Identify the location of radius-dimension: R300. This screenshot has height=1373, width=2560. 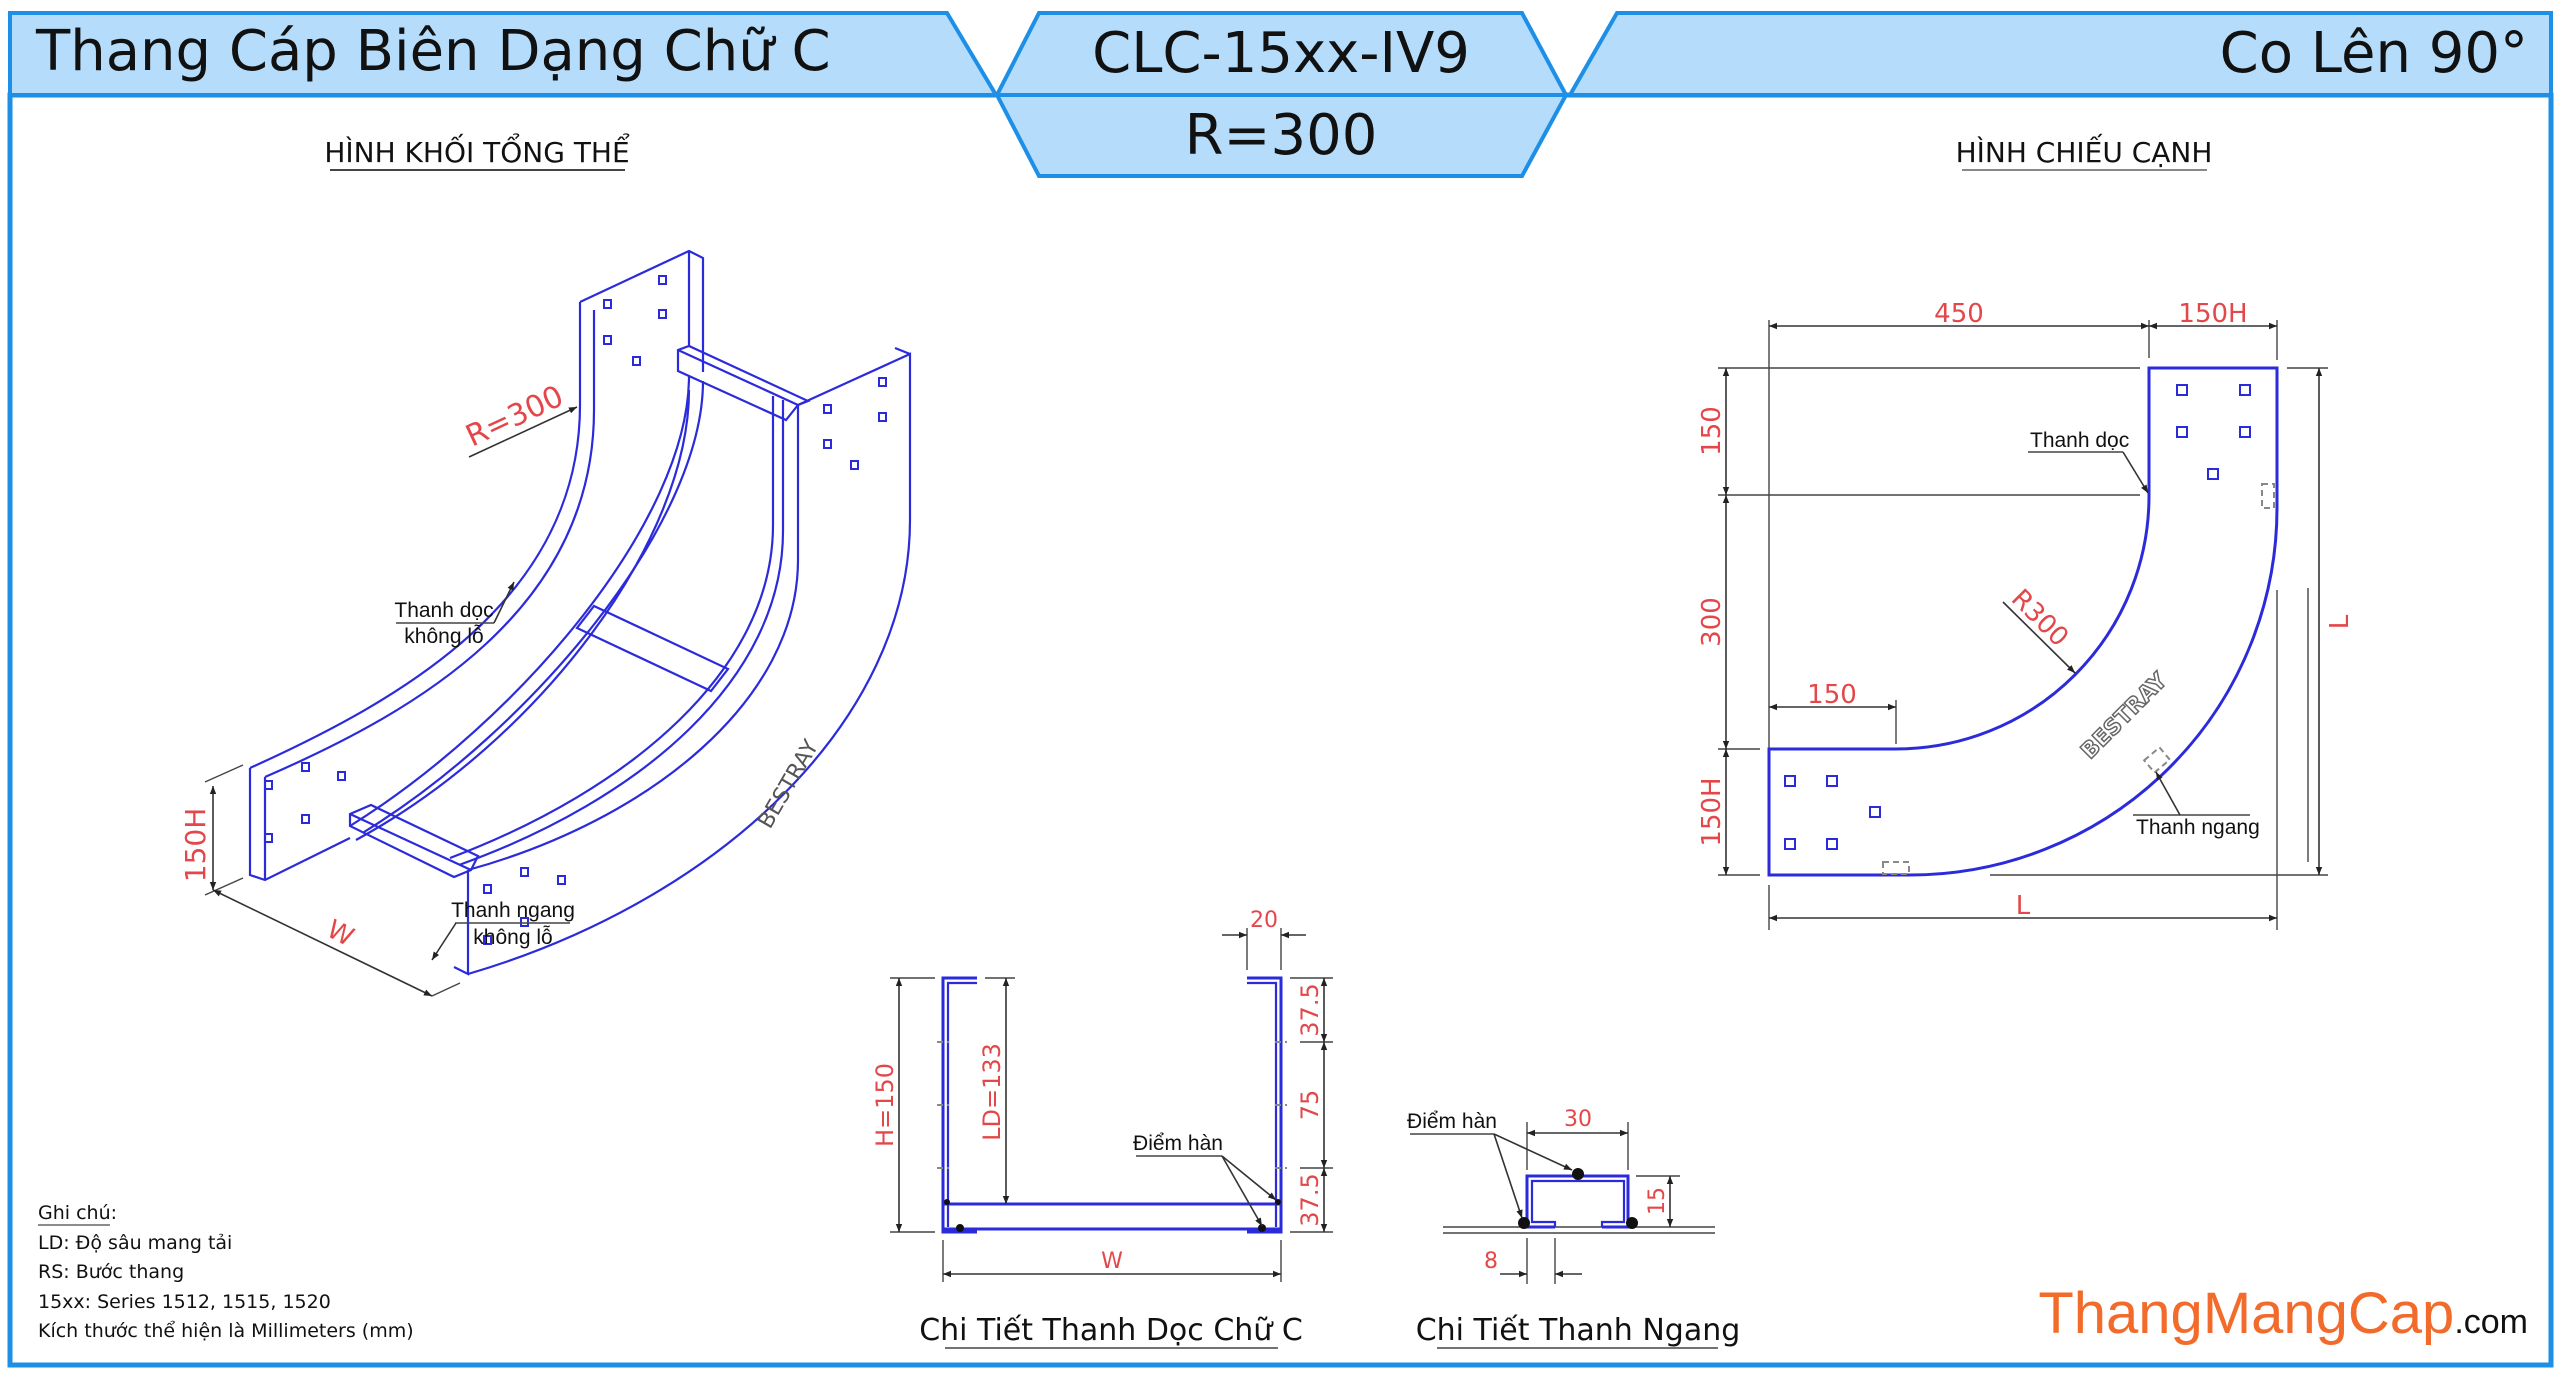
(2039, 618).